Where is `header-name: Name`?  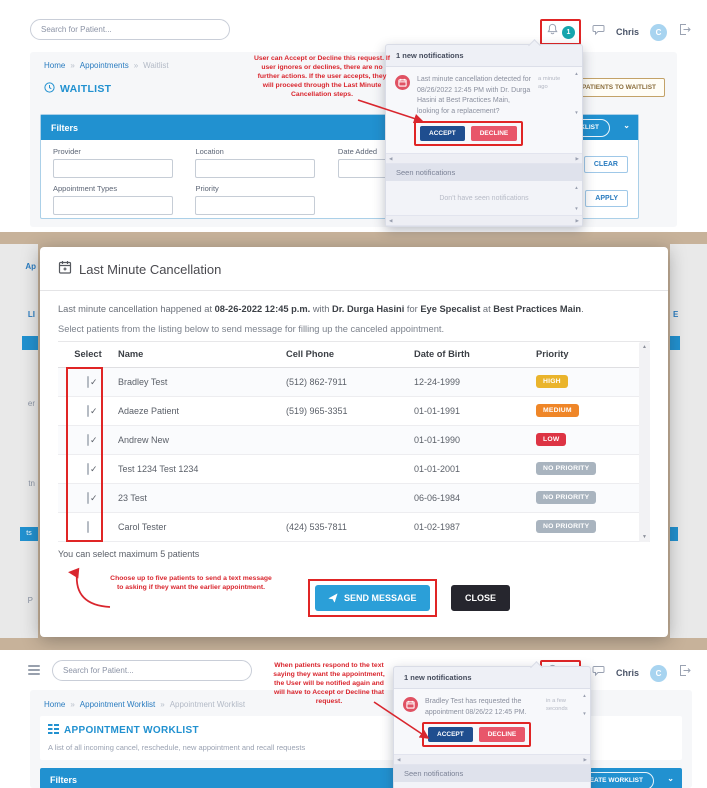
header-name: Name is located at coordinates (131, 354).